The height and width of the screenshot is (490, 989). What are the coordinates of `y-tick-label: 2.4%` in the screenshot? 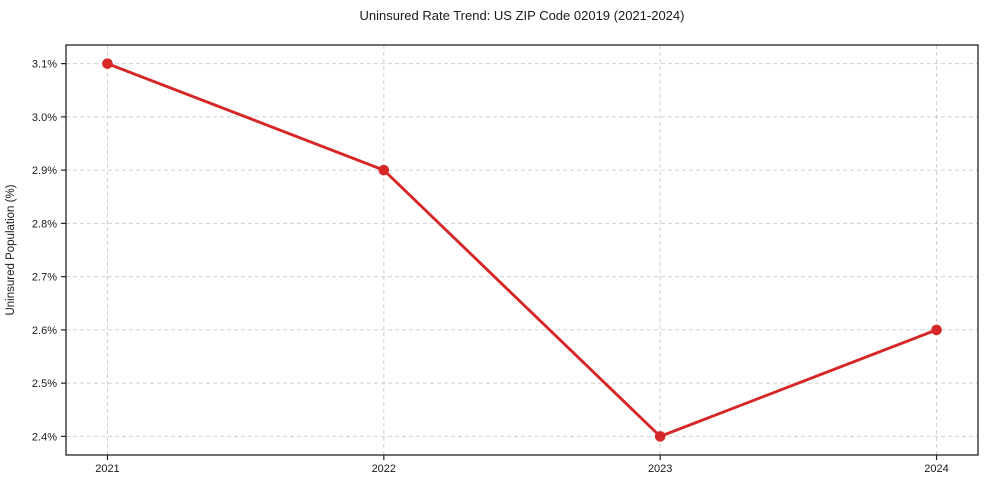 It's located at (44, 437).